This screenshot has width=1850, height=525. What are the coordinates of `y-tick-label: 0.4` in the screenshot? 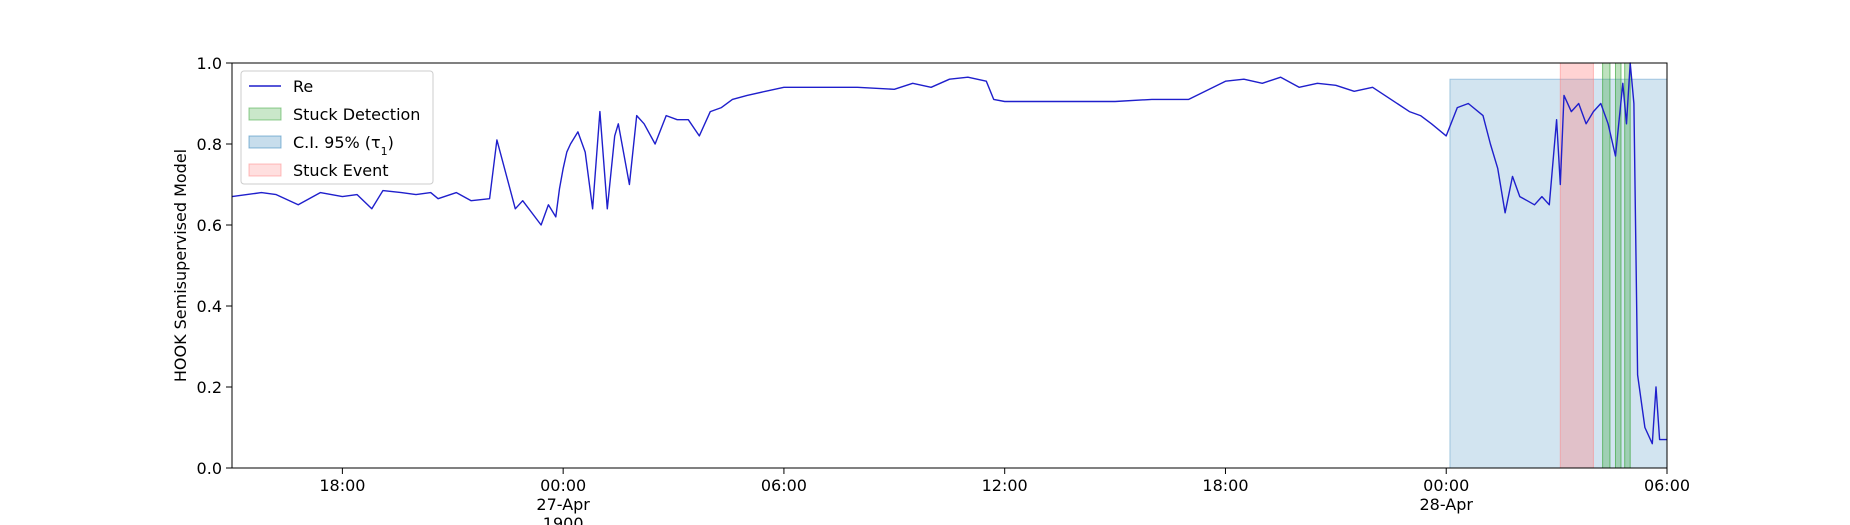 It's located at (209, 306).